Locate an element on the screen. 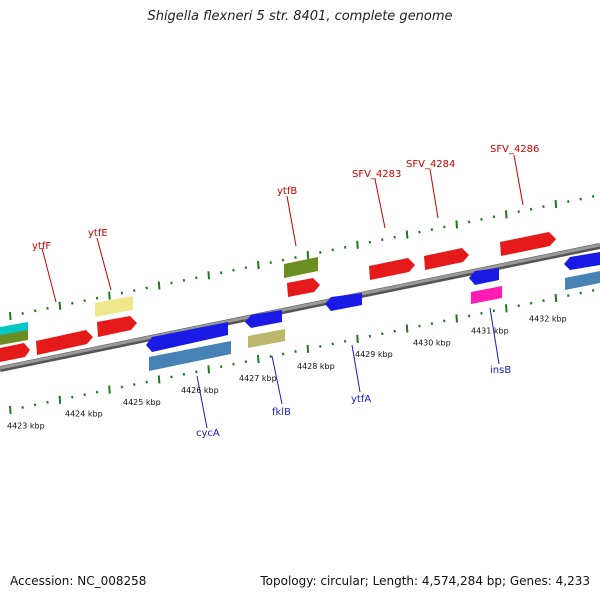  tick-label: 4430 kbp is located at coordinates (432, 342).